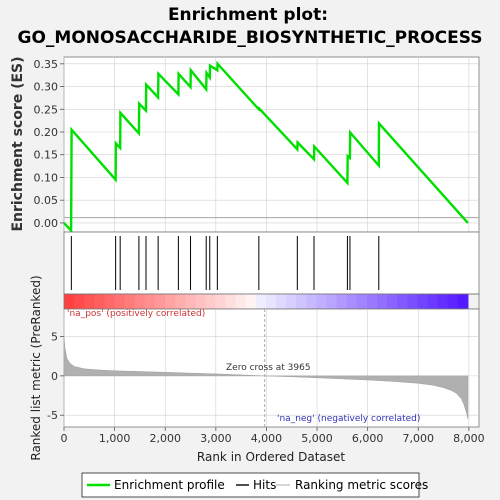  I want to click on chart-title-line2: GO_MONOSACCHARIDE_BIOSYNTHETIC_PROCESS, so click(250, 38).